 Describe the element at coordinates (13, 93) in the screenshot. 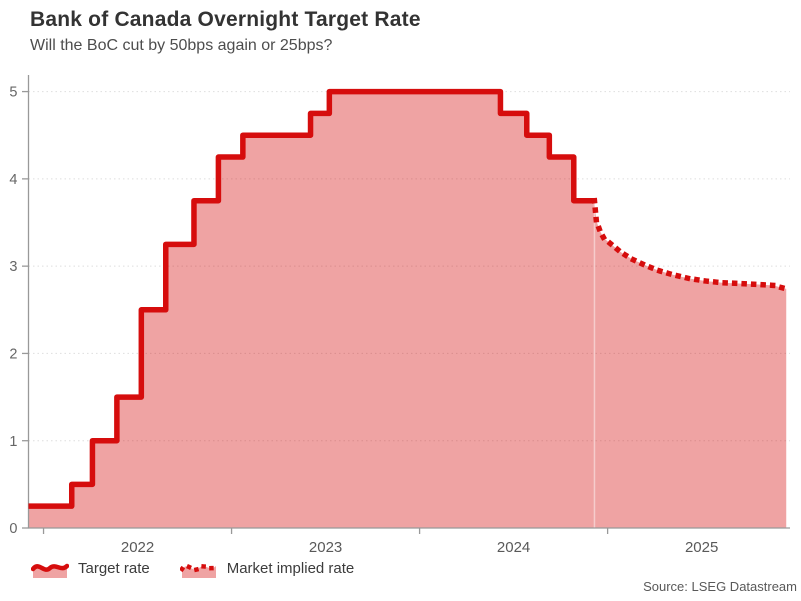

I see `y-tick-label-5: 5` at that location.